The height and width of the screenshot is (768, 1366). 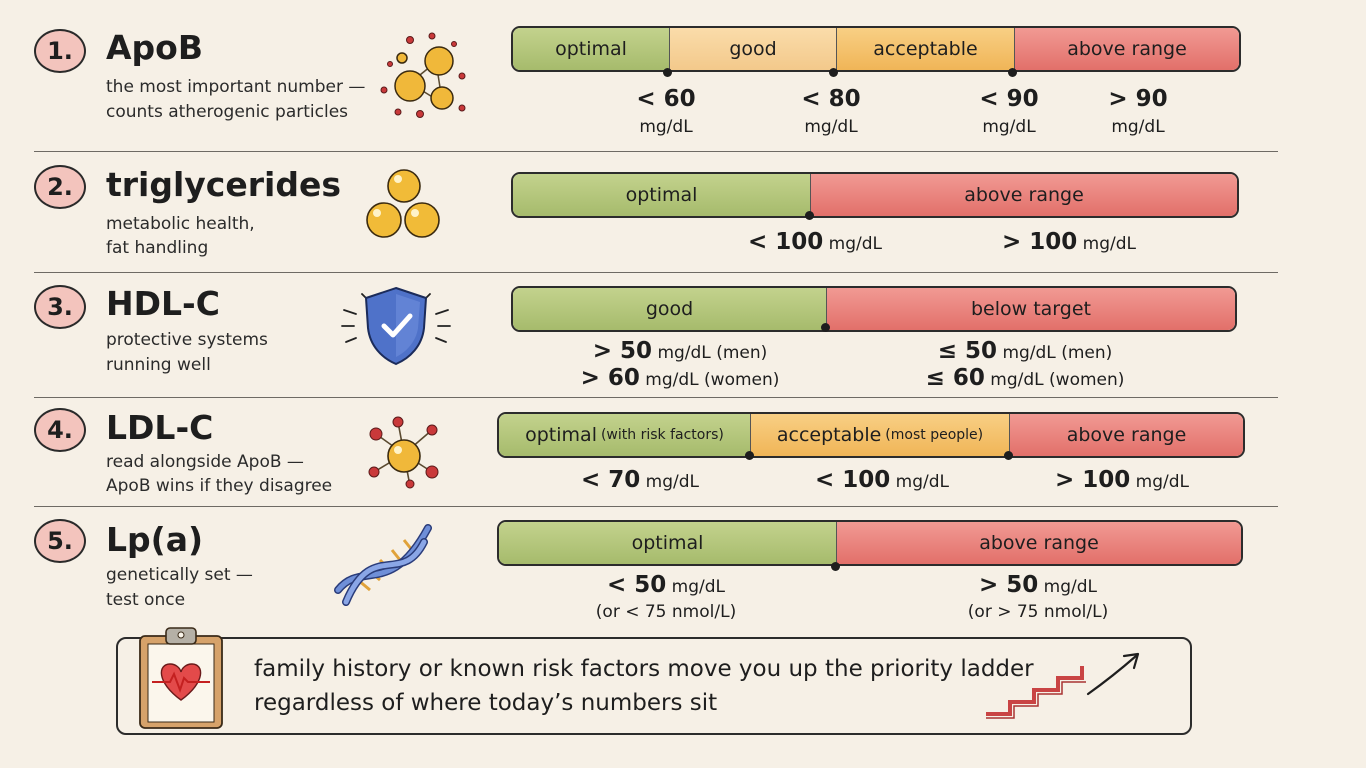 I want to click on clipboard-heart-icon, so click(x=181, y=678).